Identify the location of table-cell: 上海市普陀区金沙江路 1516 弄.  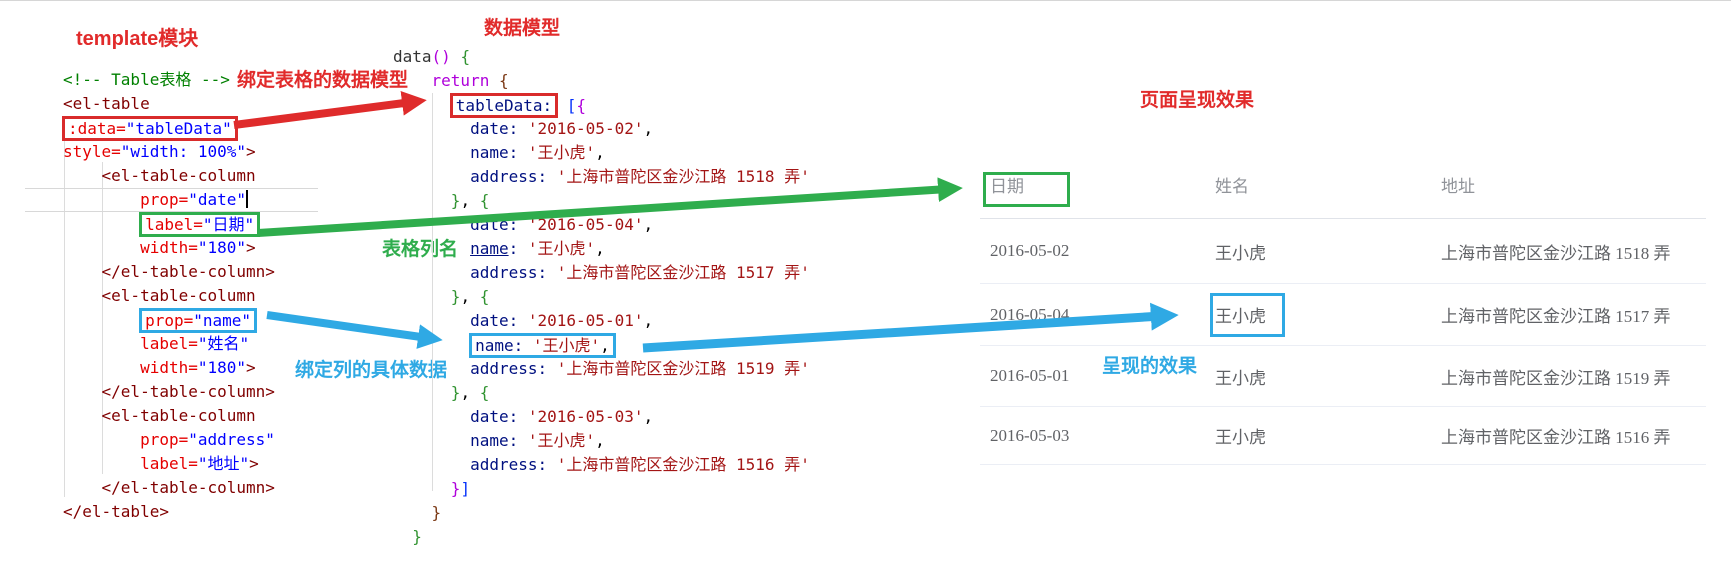
(1556, 437).